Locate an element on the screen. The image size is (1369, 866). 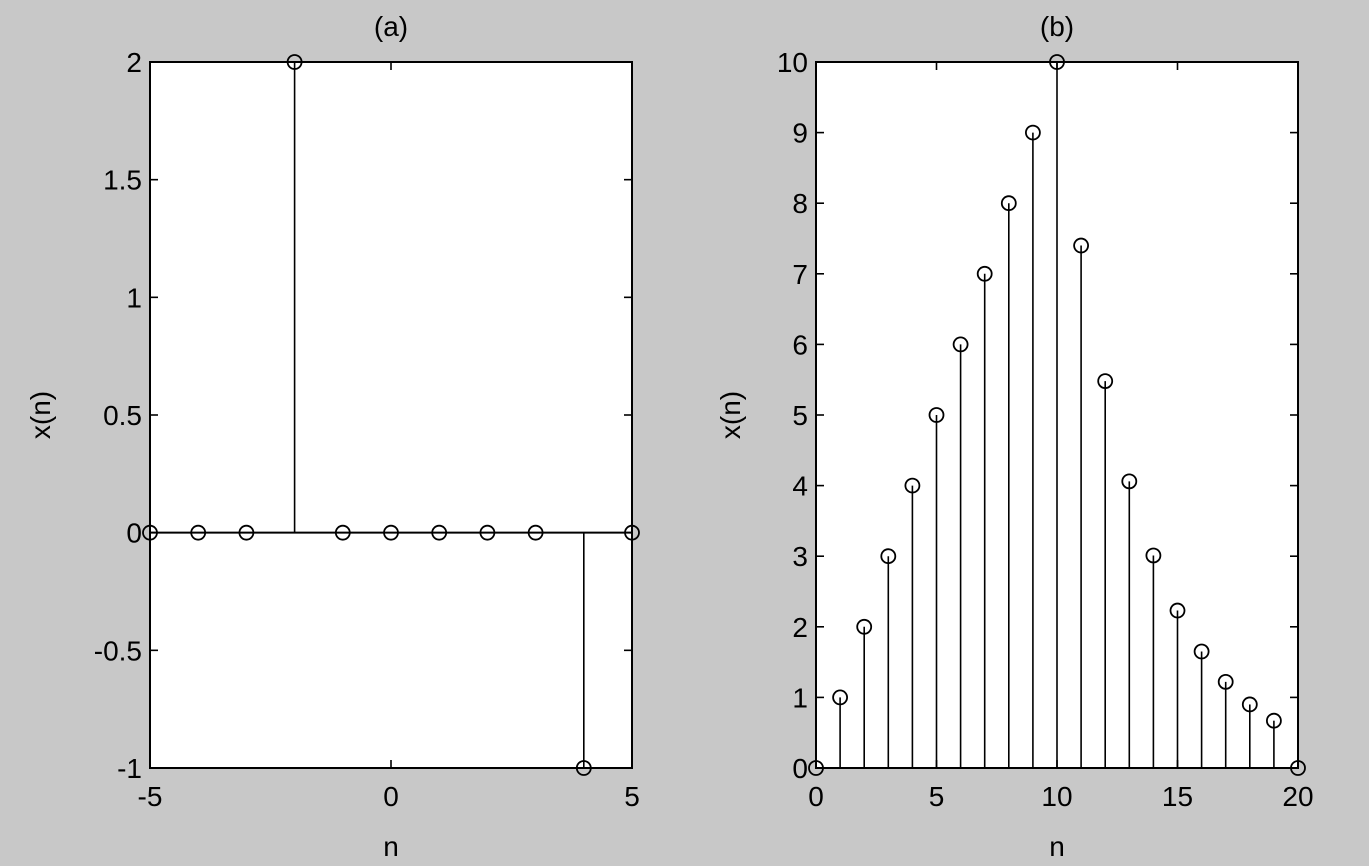
chart-a-xtick-label-1: 0 is located at coordinates (391, 796).